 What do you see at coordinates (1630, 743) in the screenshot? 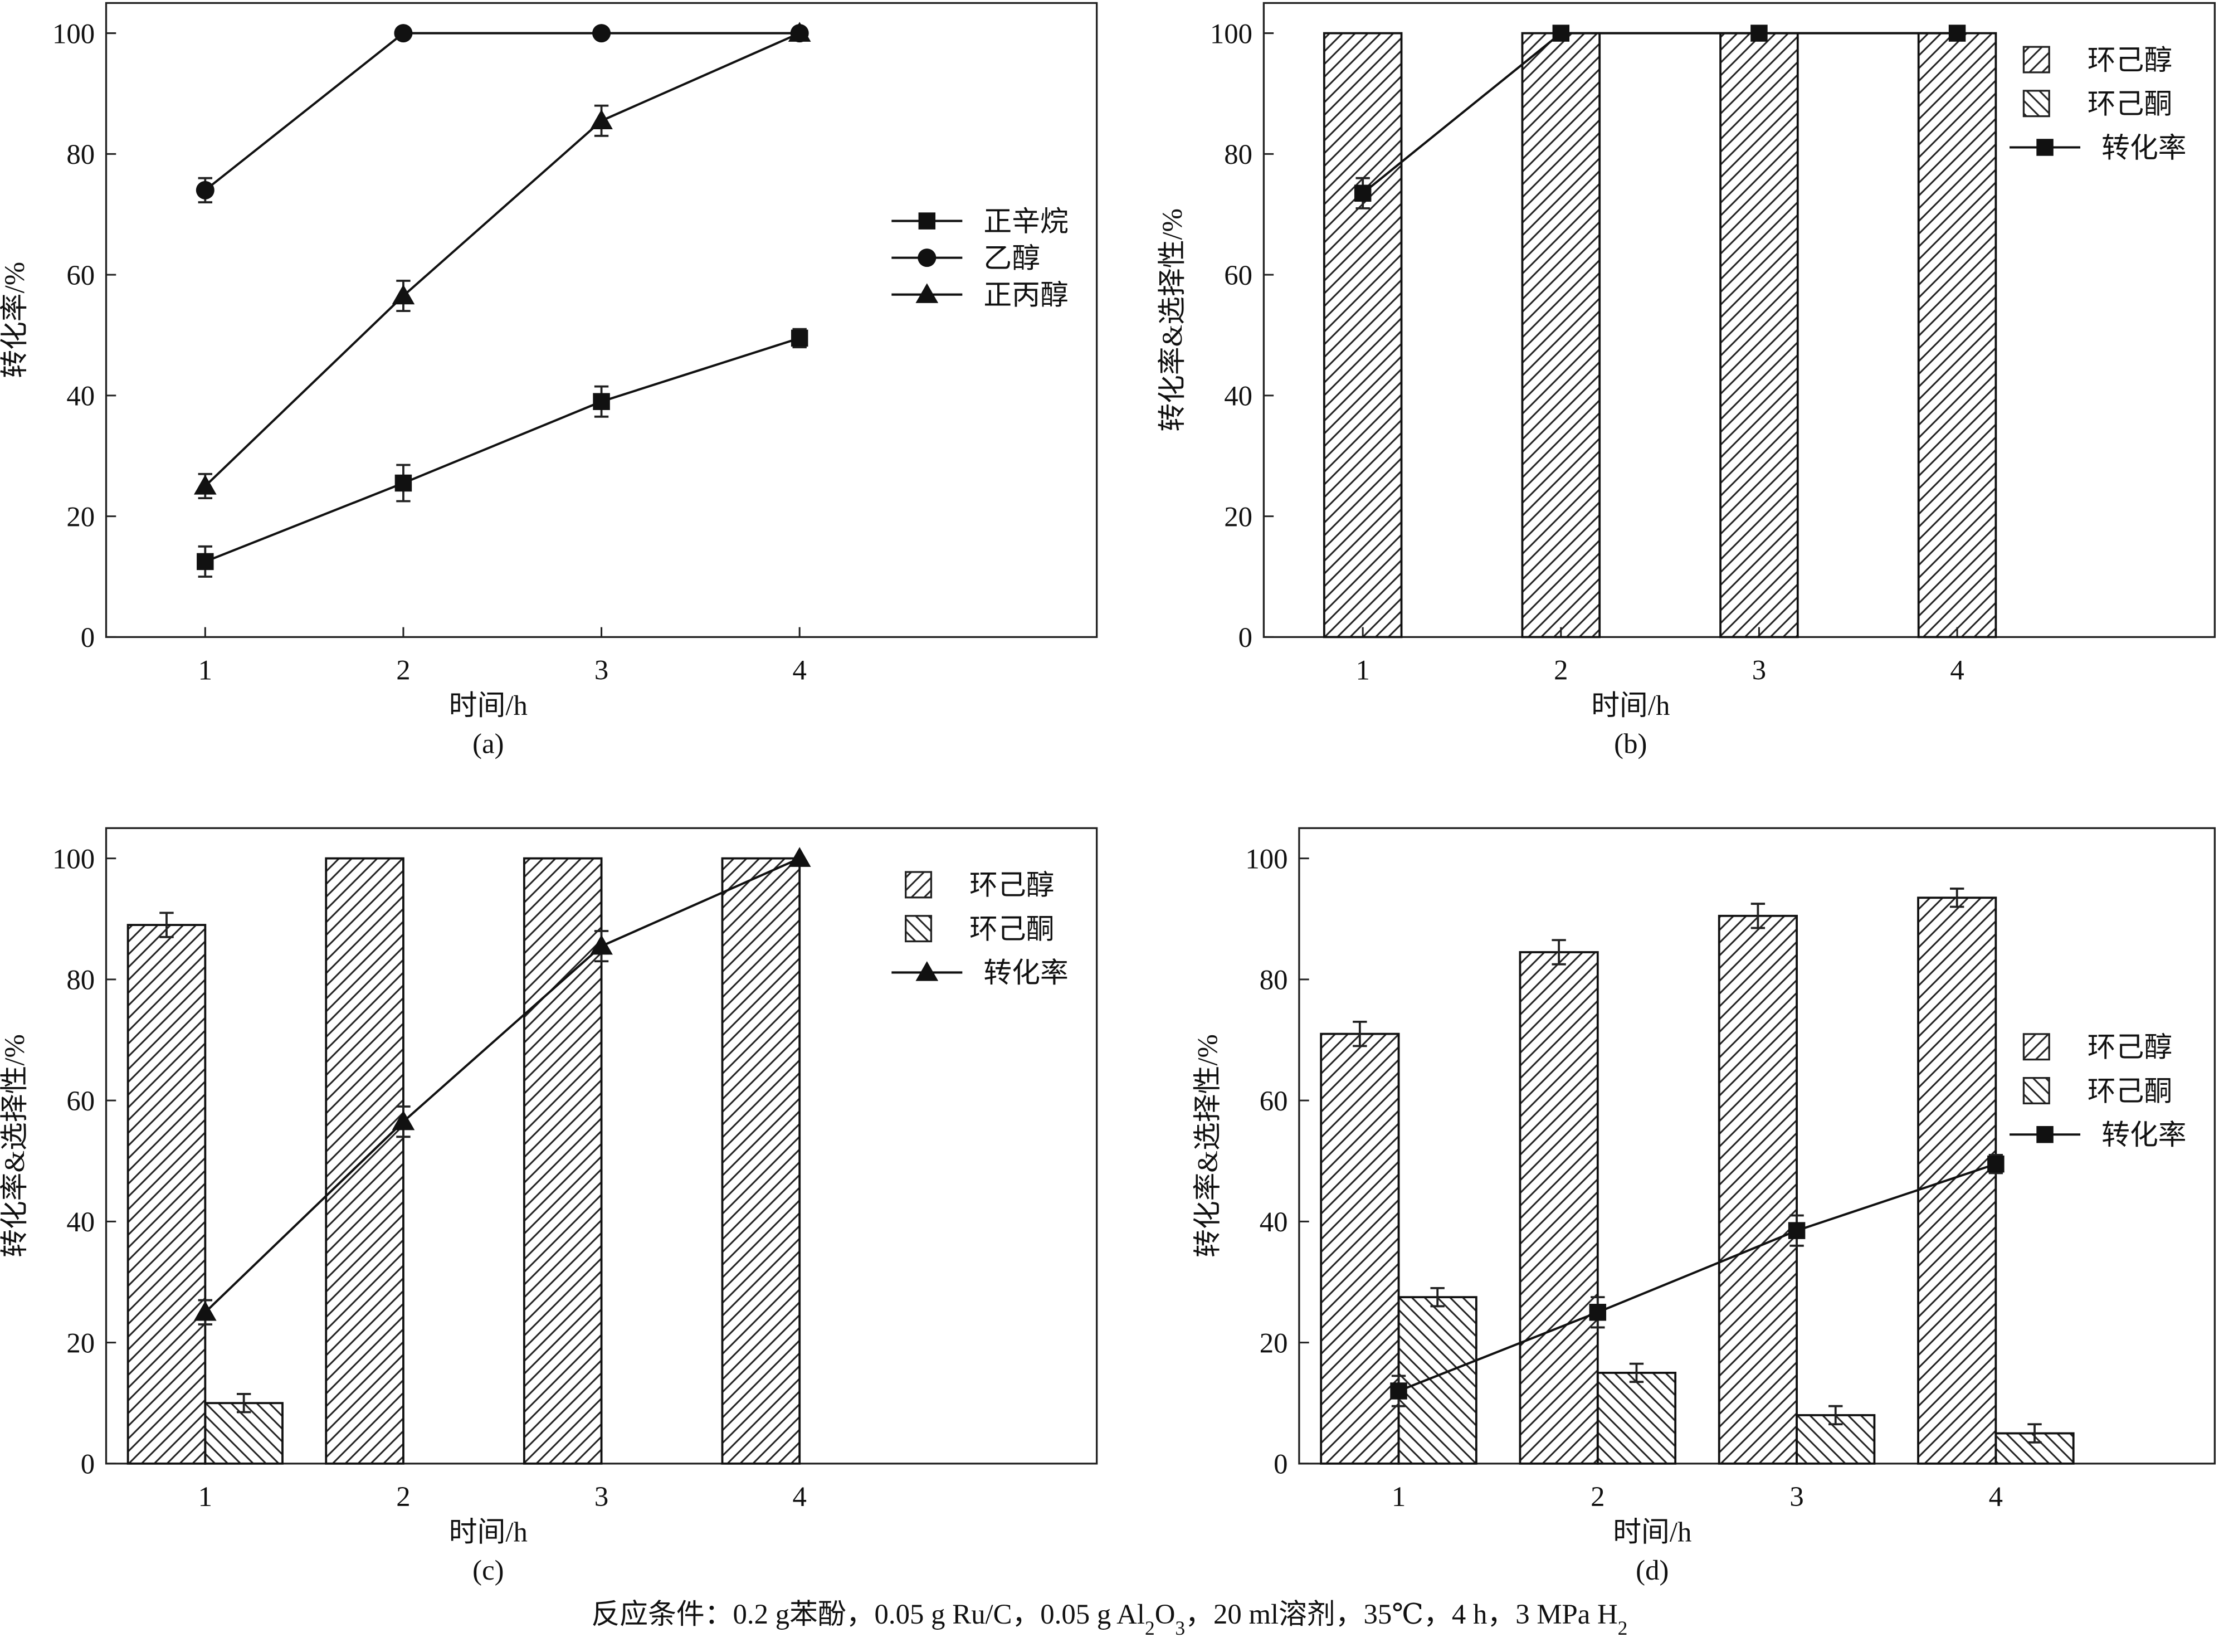
I see `panel-label: (b)` at bounding box center [1630, 743].